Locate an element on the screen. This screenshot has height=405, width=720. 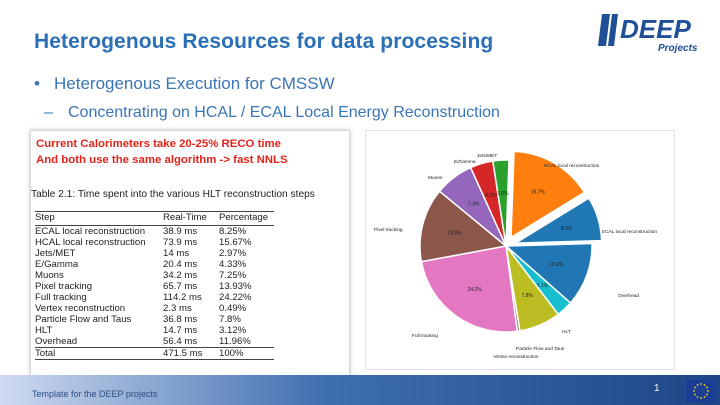
table-cell: 4.33% is located at coordinates (233, 264).